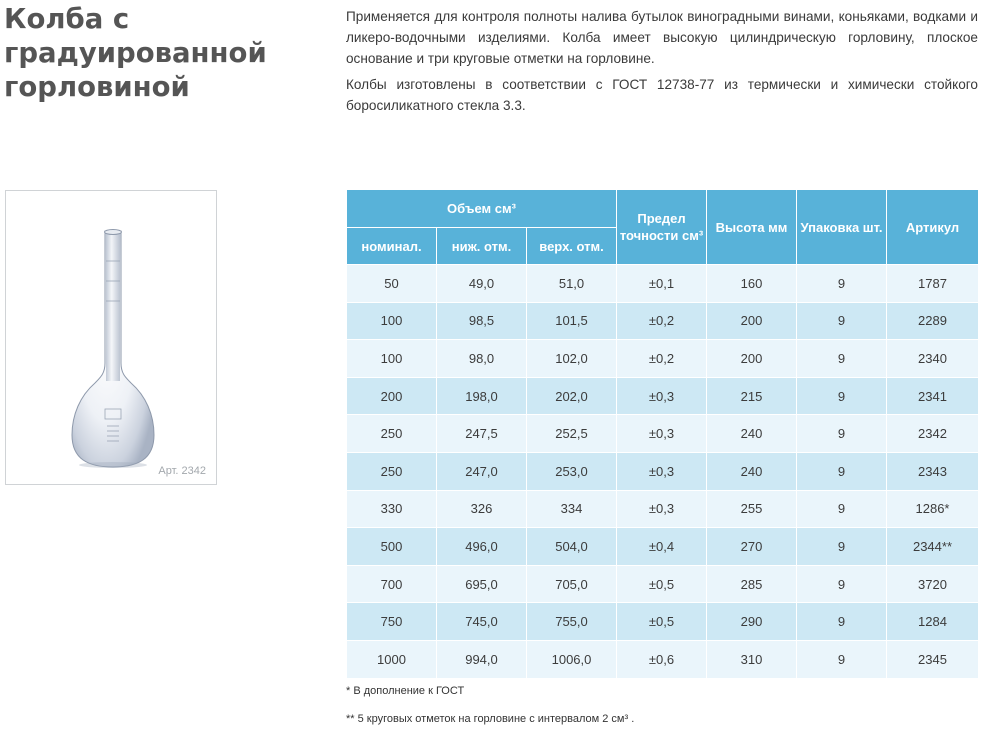 The width and height of the screenshot is (989, 739). I want to click on nominal-cell: 50, so click(391, 283).